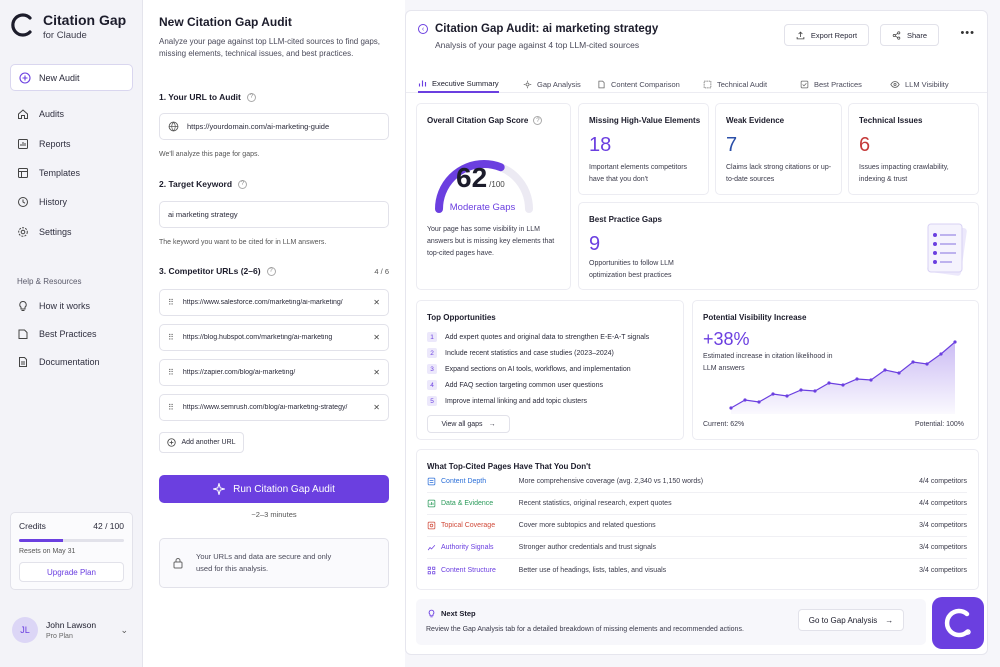  Describe the element at coordinates (601, 84) in the screenshot. I see `document-icon` at that location.